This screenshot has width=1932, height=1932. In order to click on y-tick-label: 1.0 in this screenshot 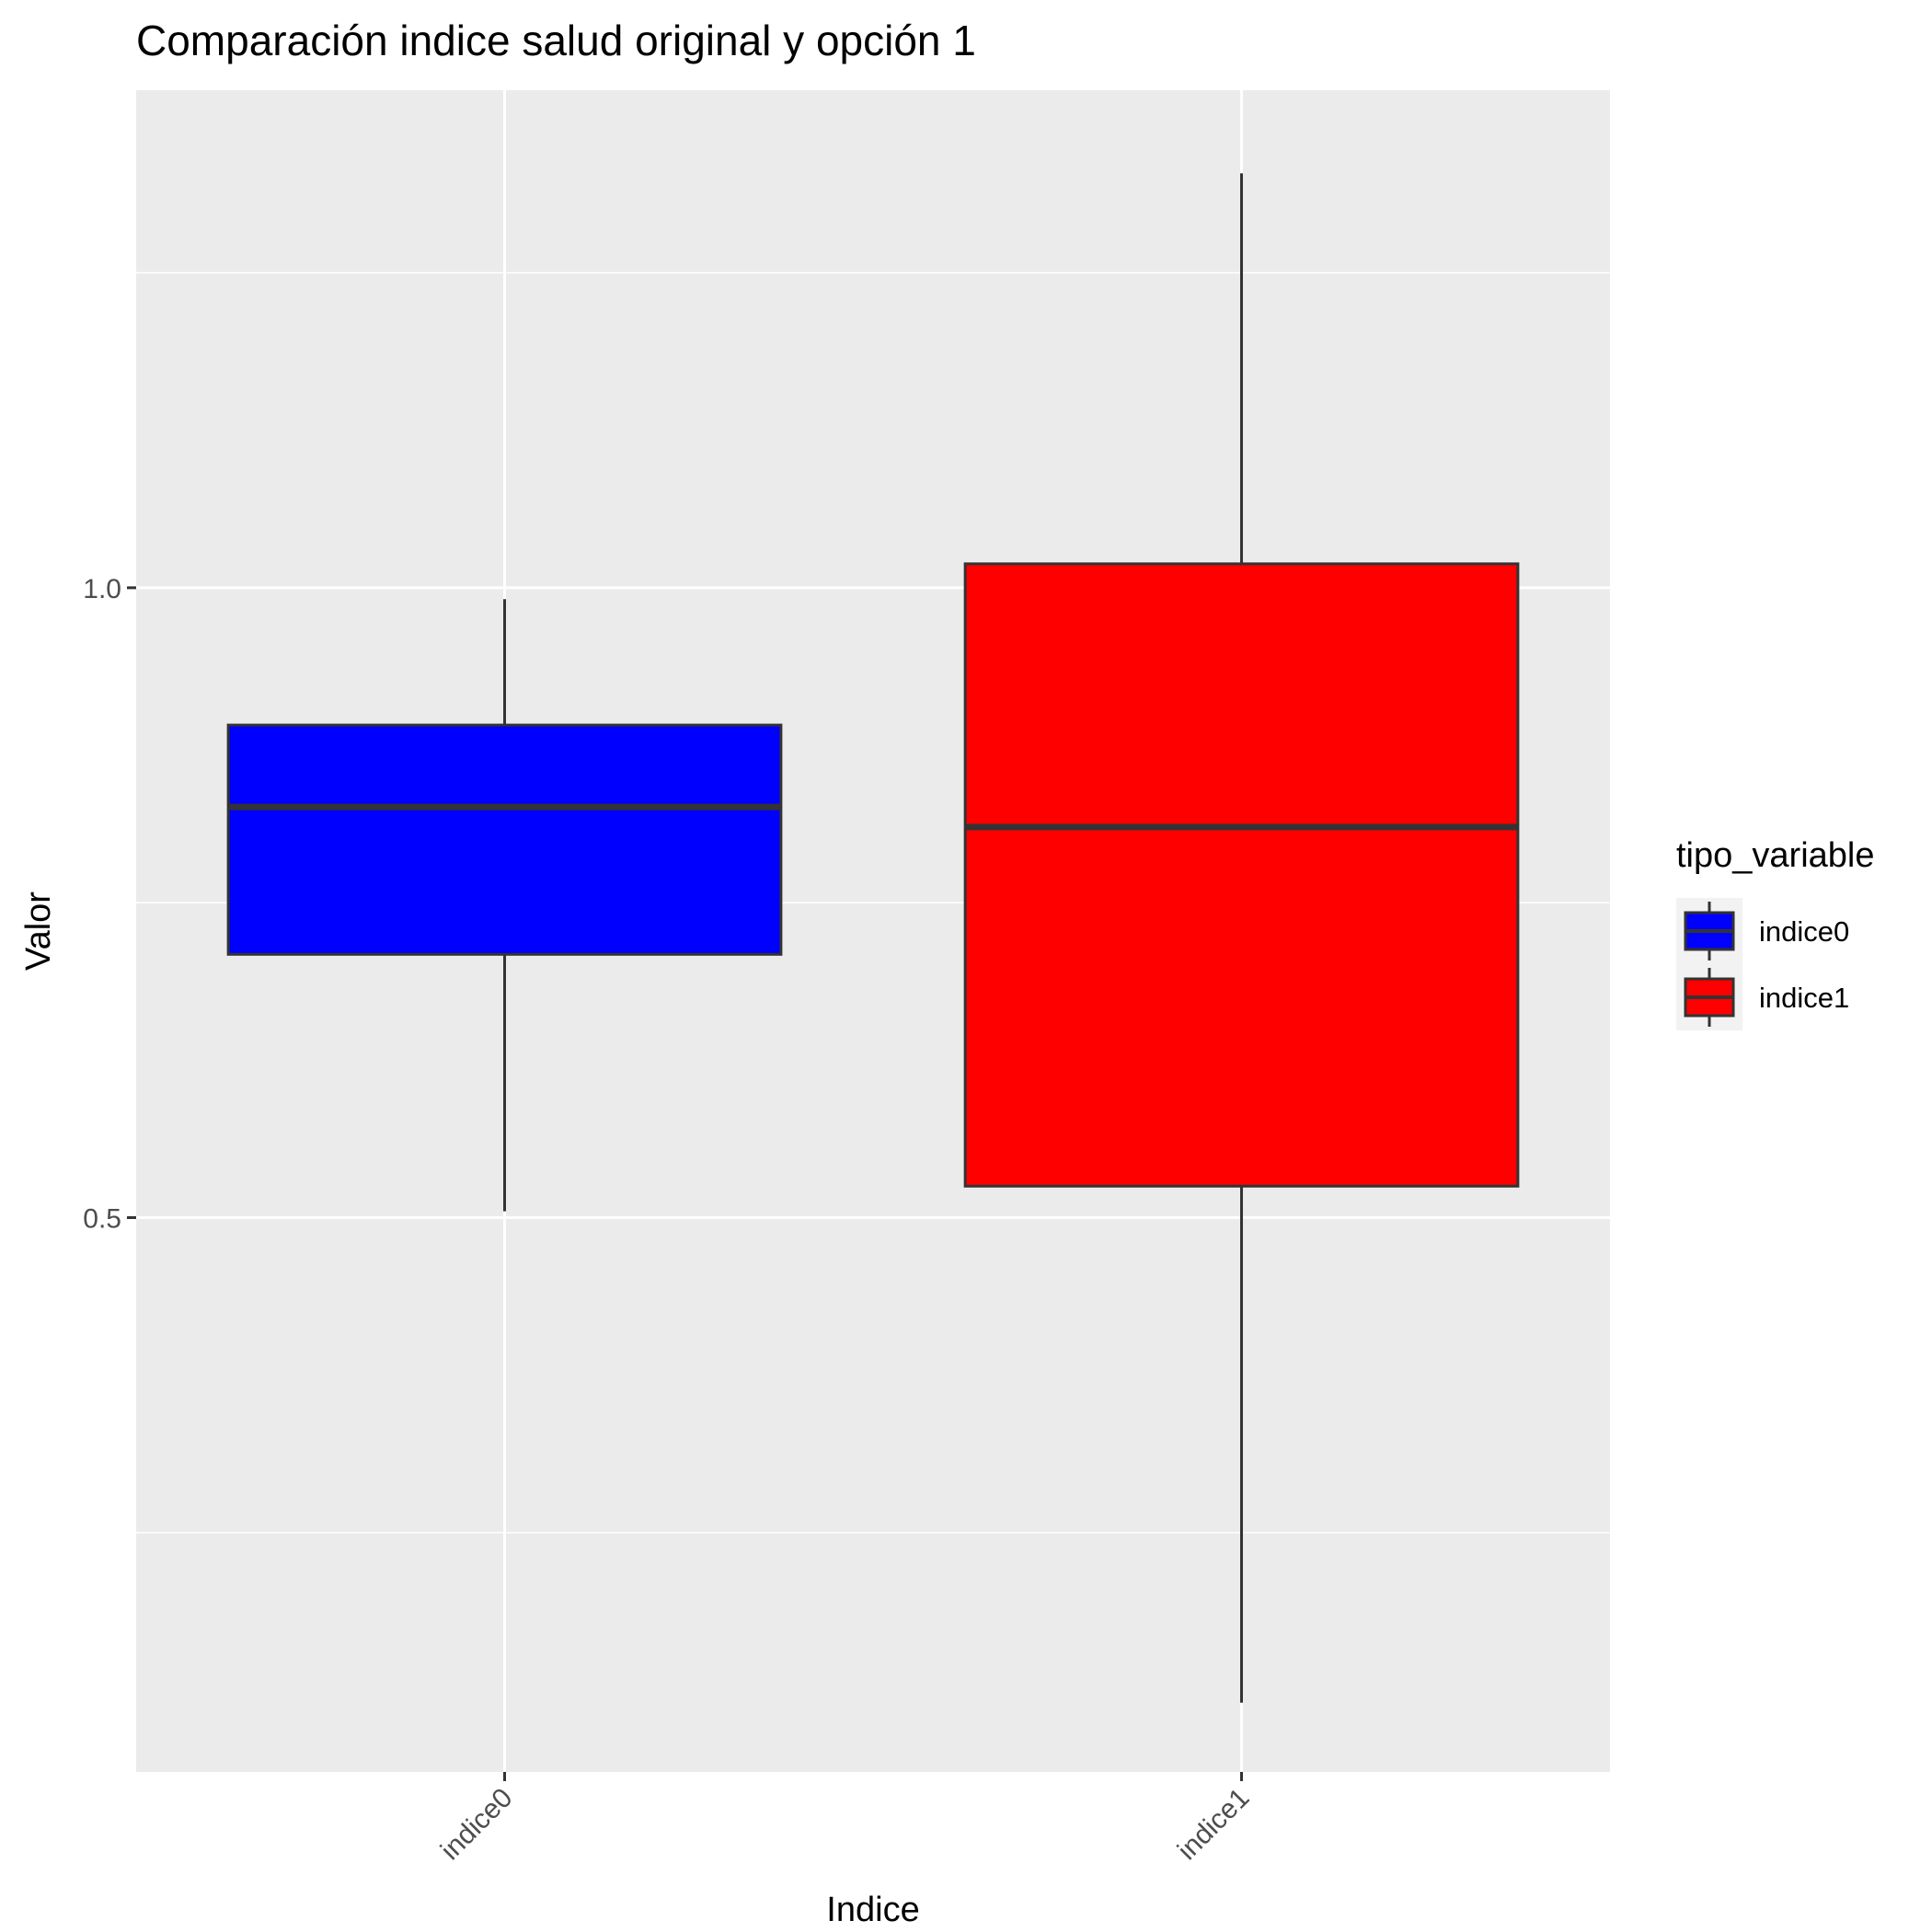, I will do `click(102, 589)`.